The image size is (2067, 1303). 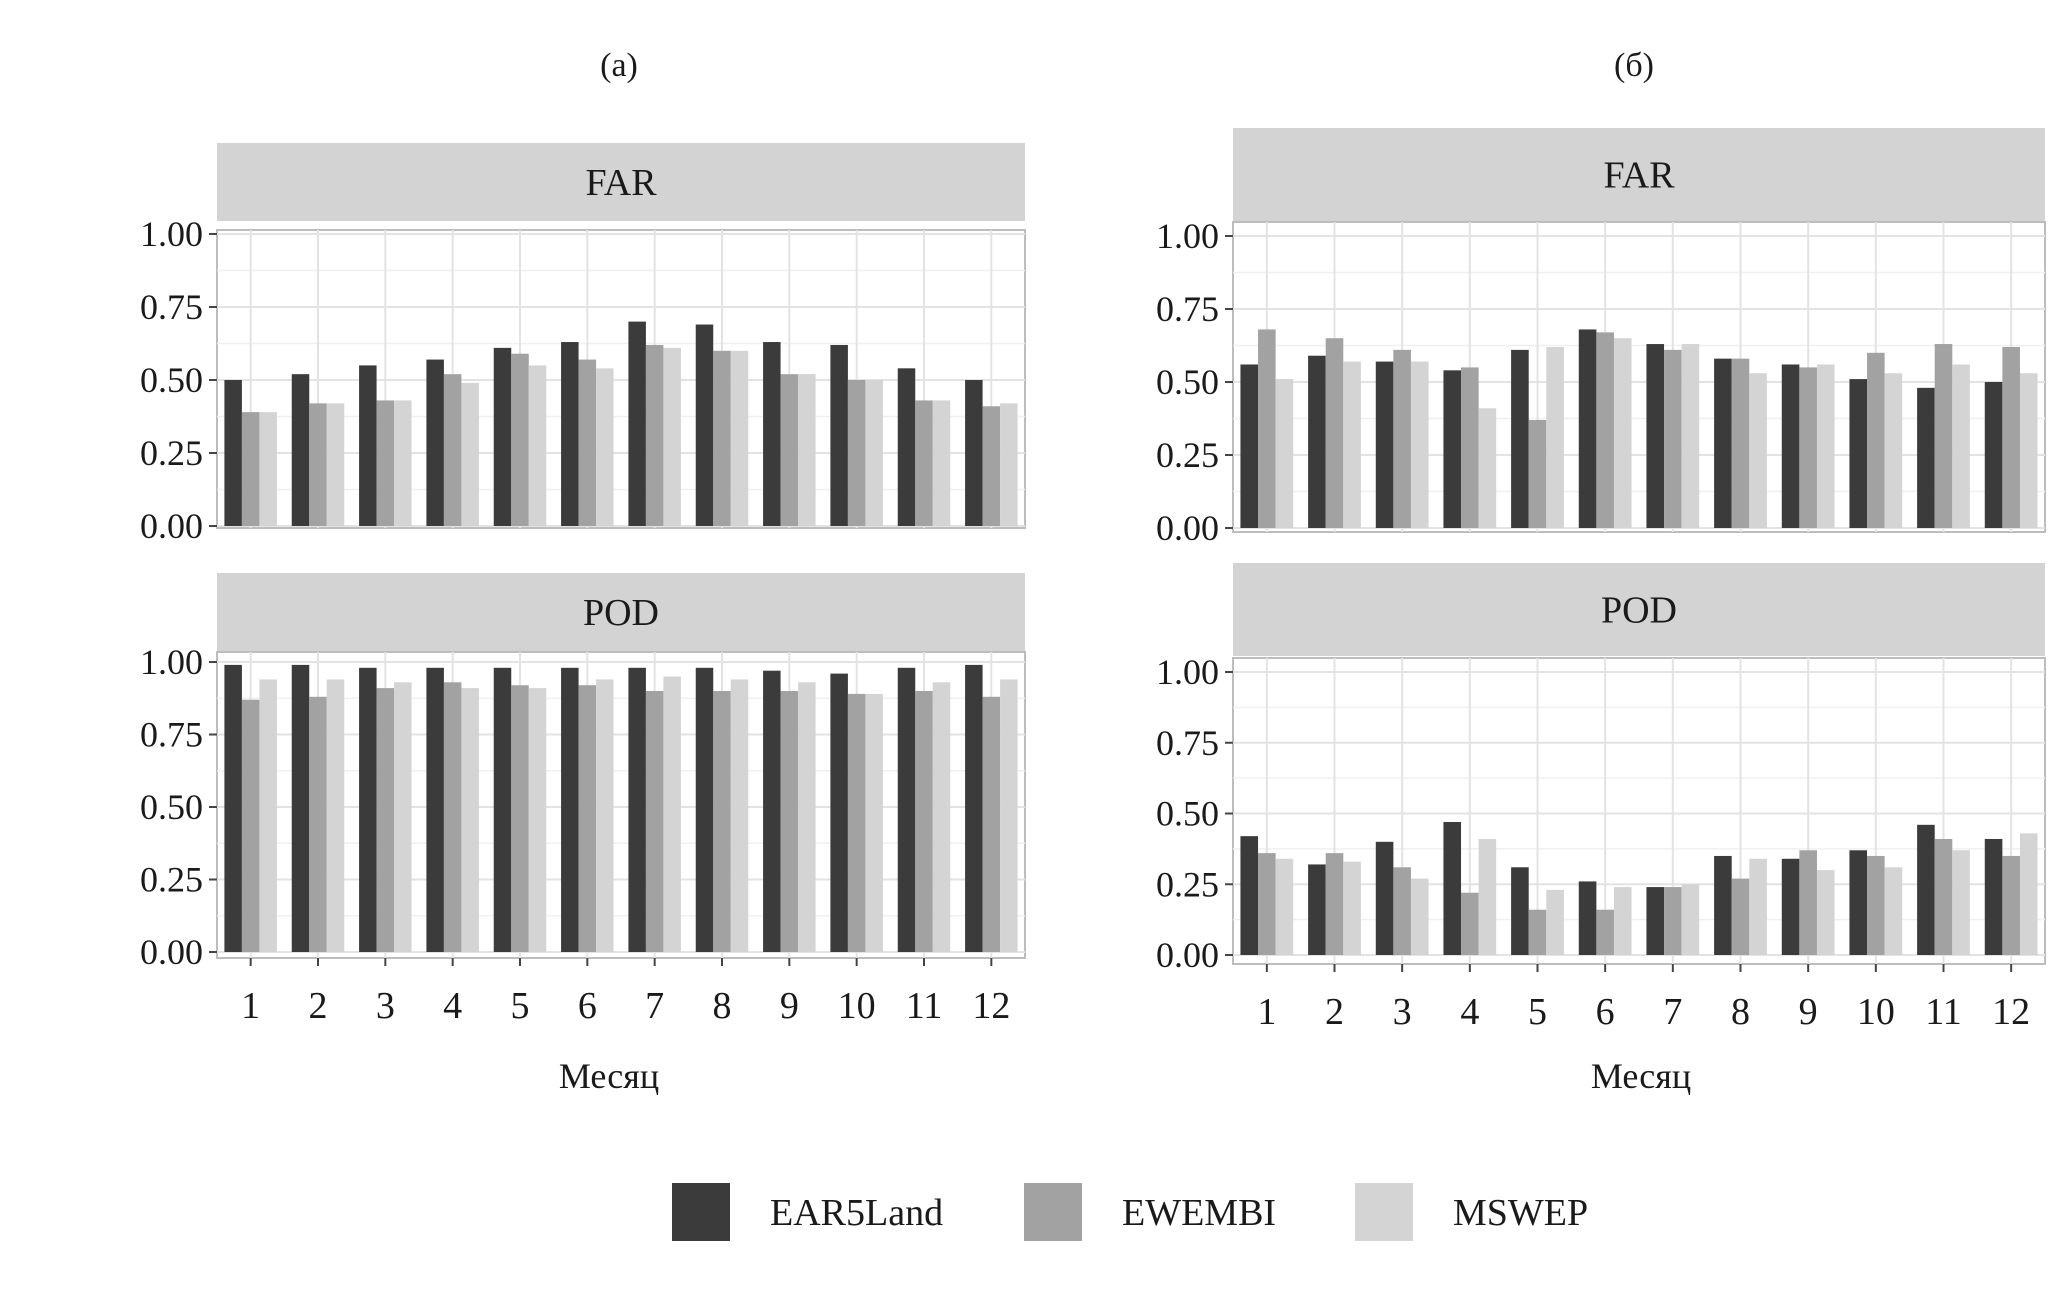 I want to click on x-tick-label-b-pod: 5, so click(x=1537, y=1012).